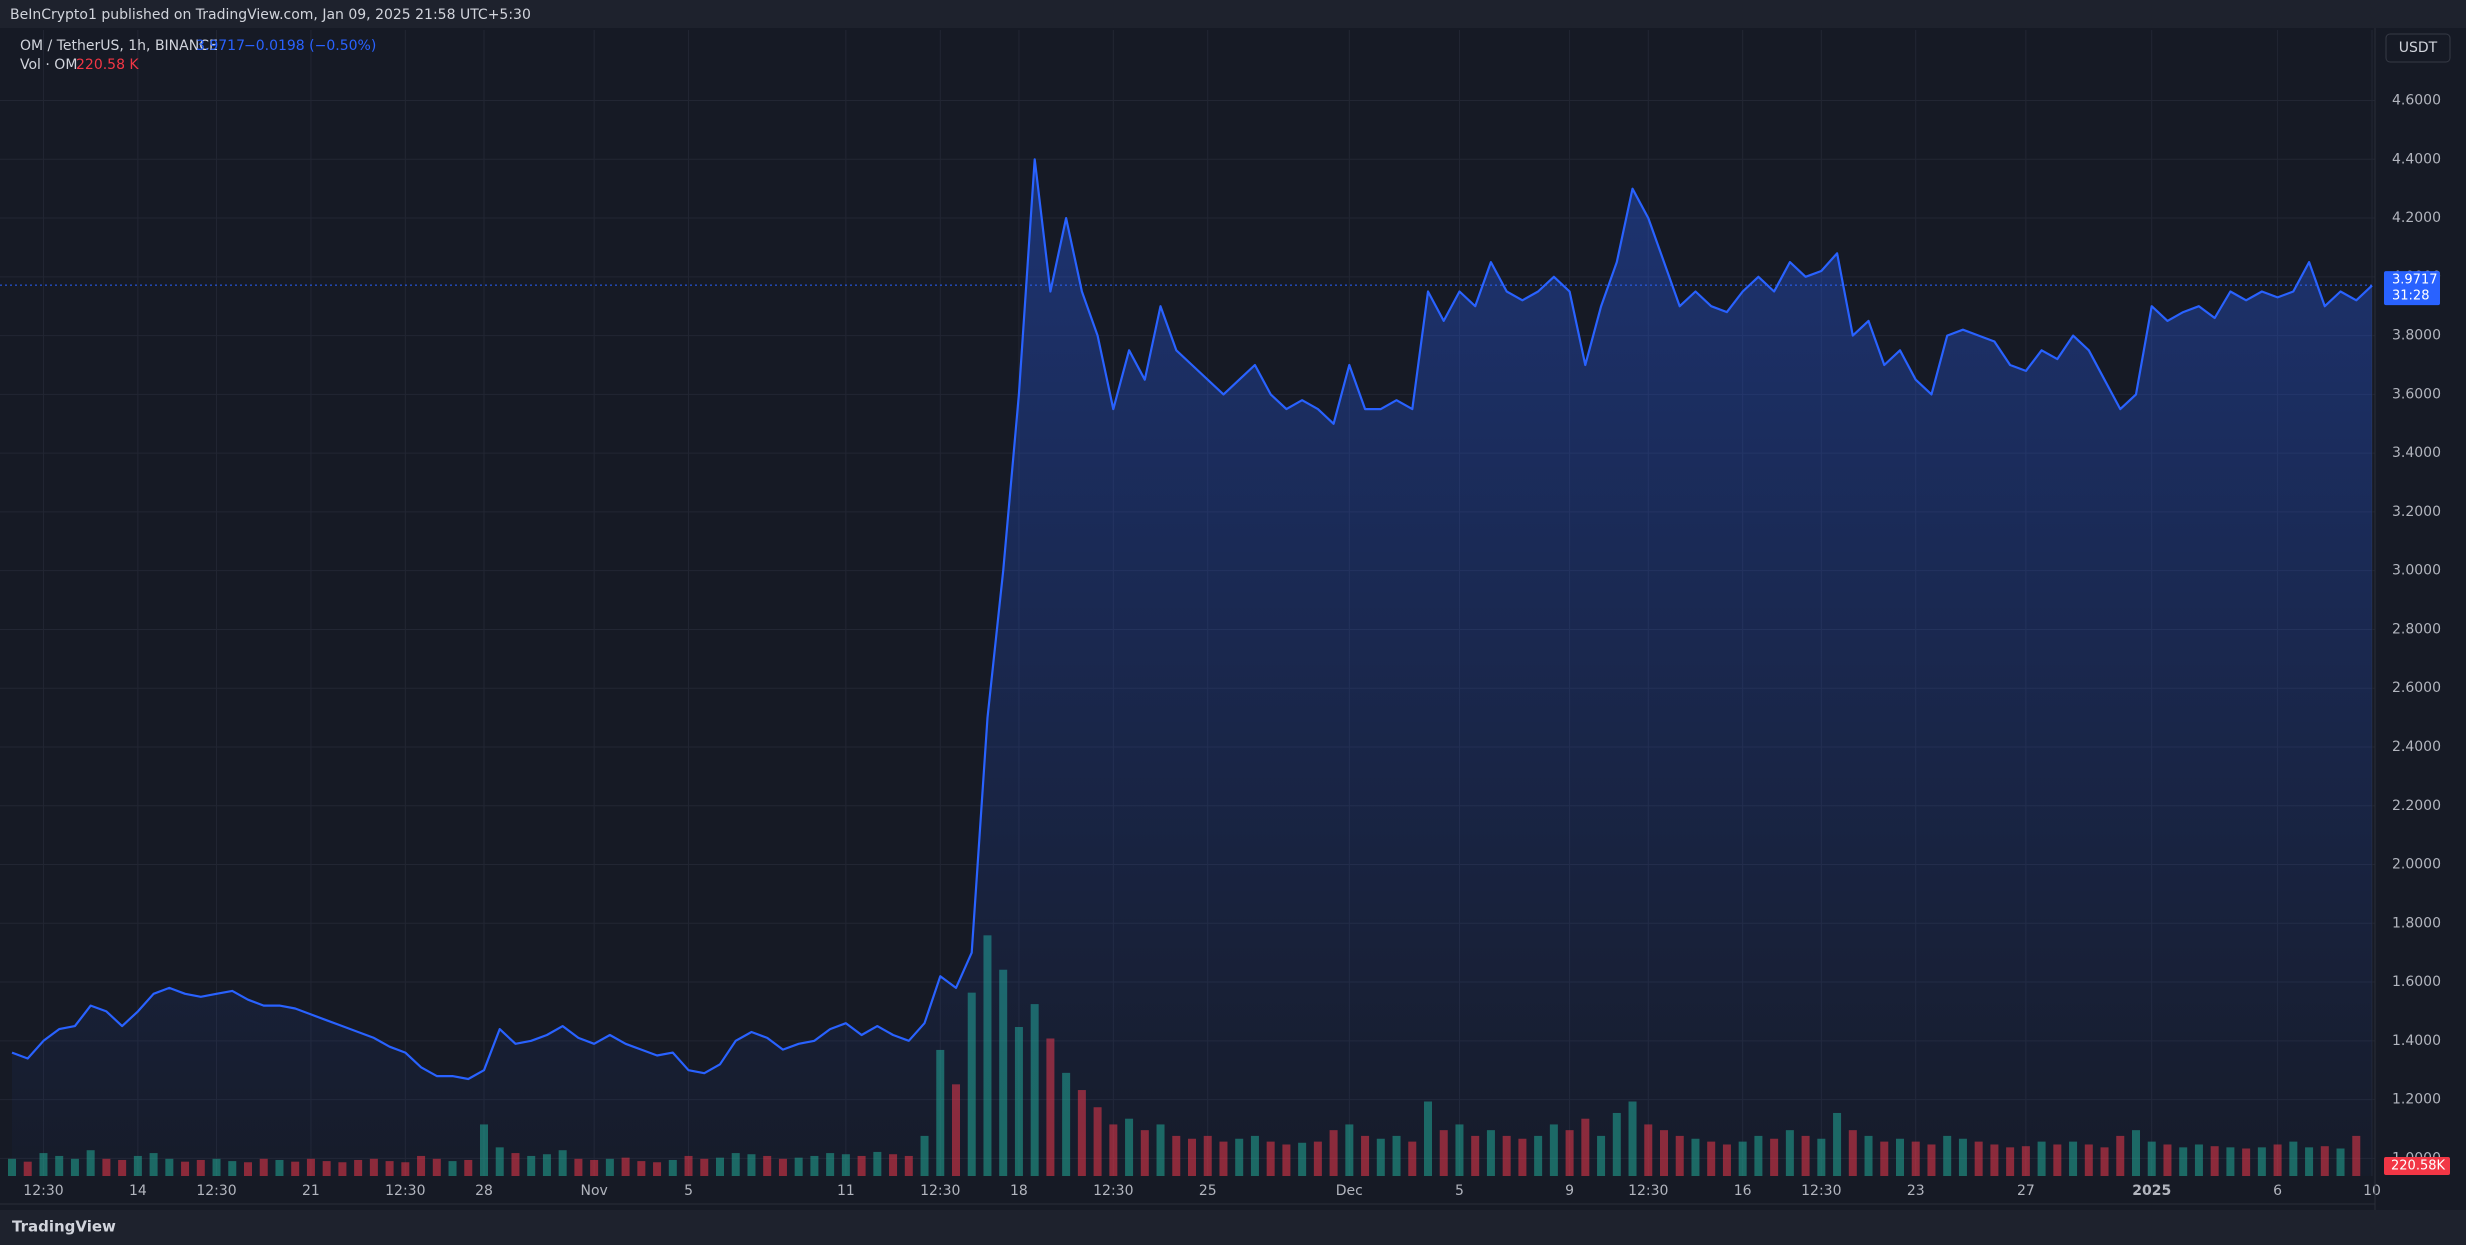  Describe the element at coordinates (1208, 1191) in the screenshot. I see `x-tick-label: 25` at that location.